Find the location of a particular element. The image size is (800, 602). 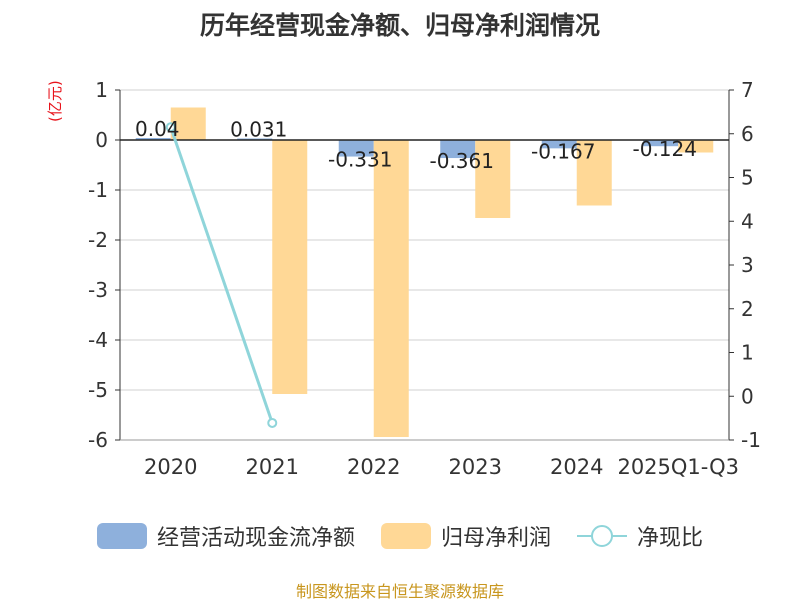

x-tick-label: 2025Q1-Q3 is located at coordinates (678, 467).